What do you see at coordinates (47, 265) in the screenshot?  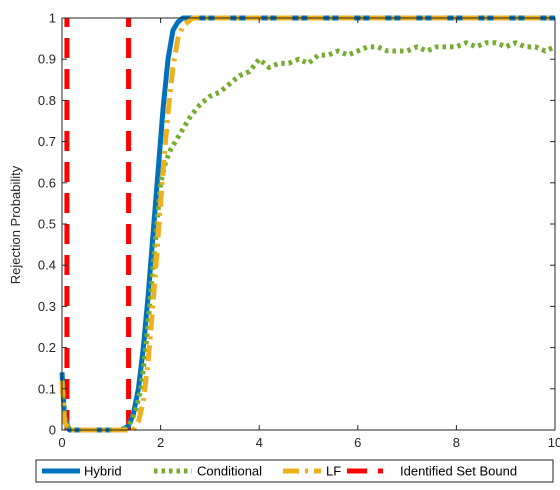 I see `y-tick-label: 0.4` at bounding box center [47, 265].